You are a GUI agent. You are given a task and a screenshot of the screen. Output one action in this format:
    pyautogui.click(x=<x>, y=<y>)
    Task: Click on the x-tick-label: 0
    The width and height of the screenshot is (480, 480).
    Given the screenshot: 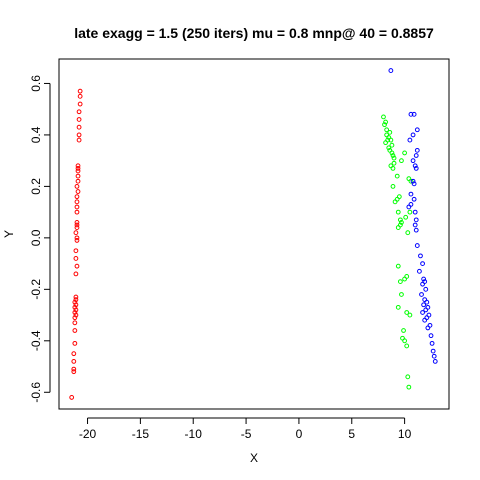 What is the action you would take?
    pyautogui.click(x=299, y=434)
    